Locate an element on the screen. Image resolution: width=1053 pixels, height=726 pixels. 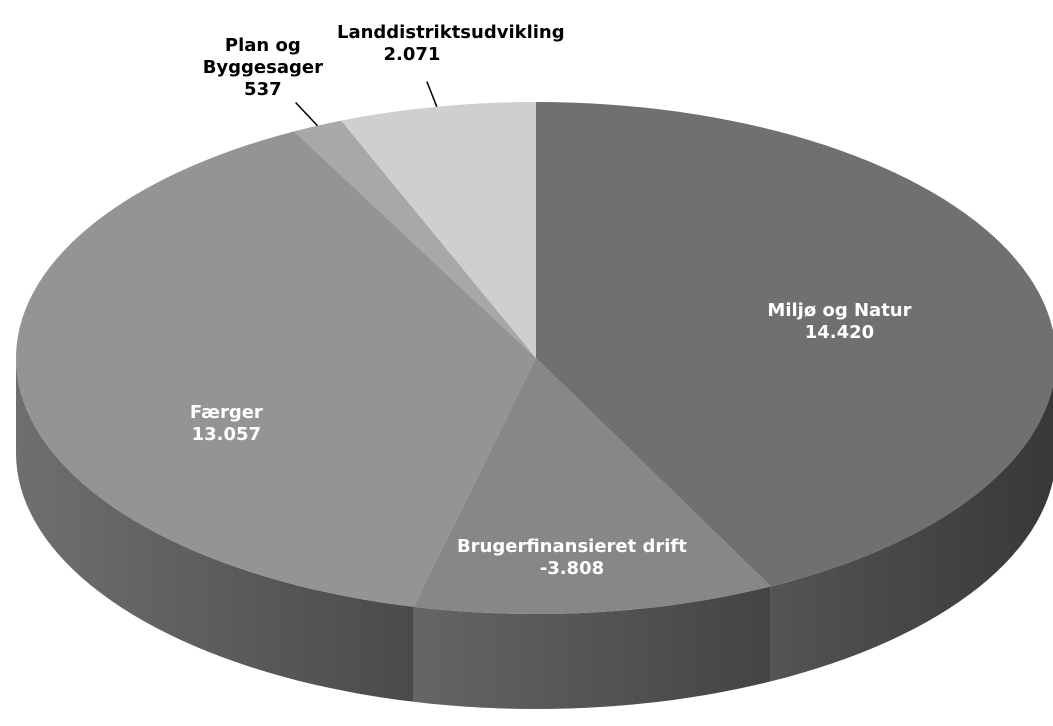
label-value: 14.420 is located at coordinates (839, 333).